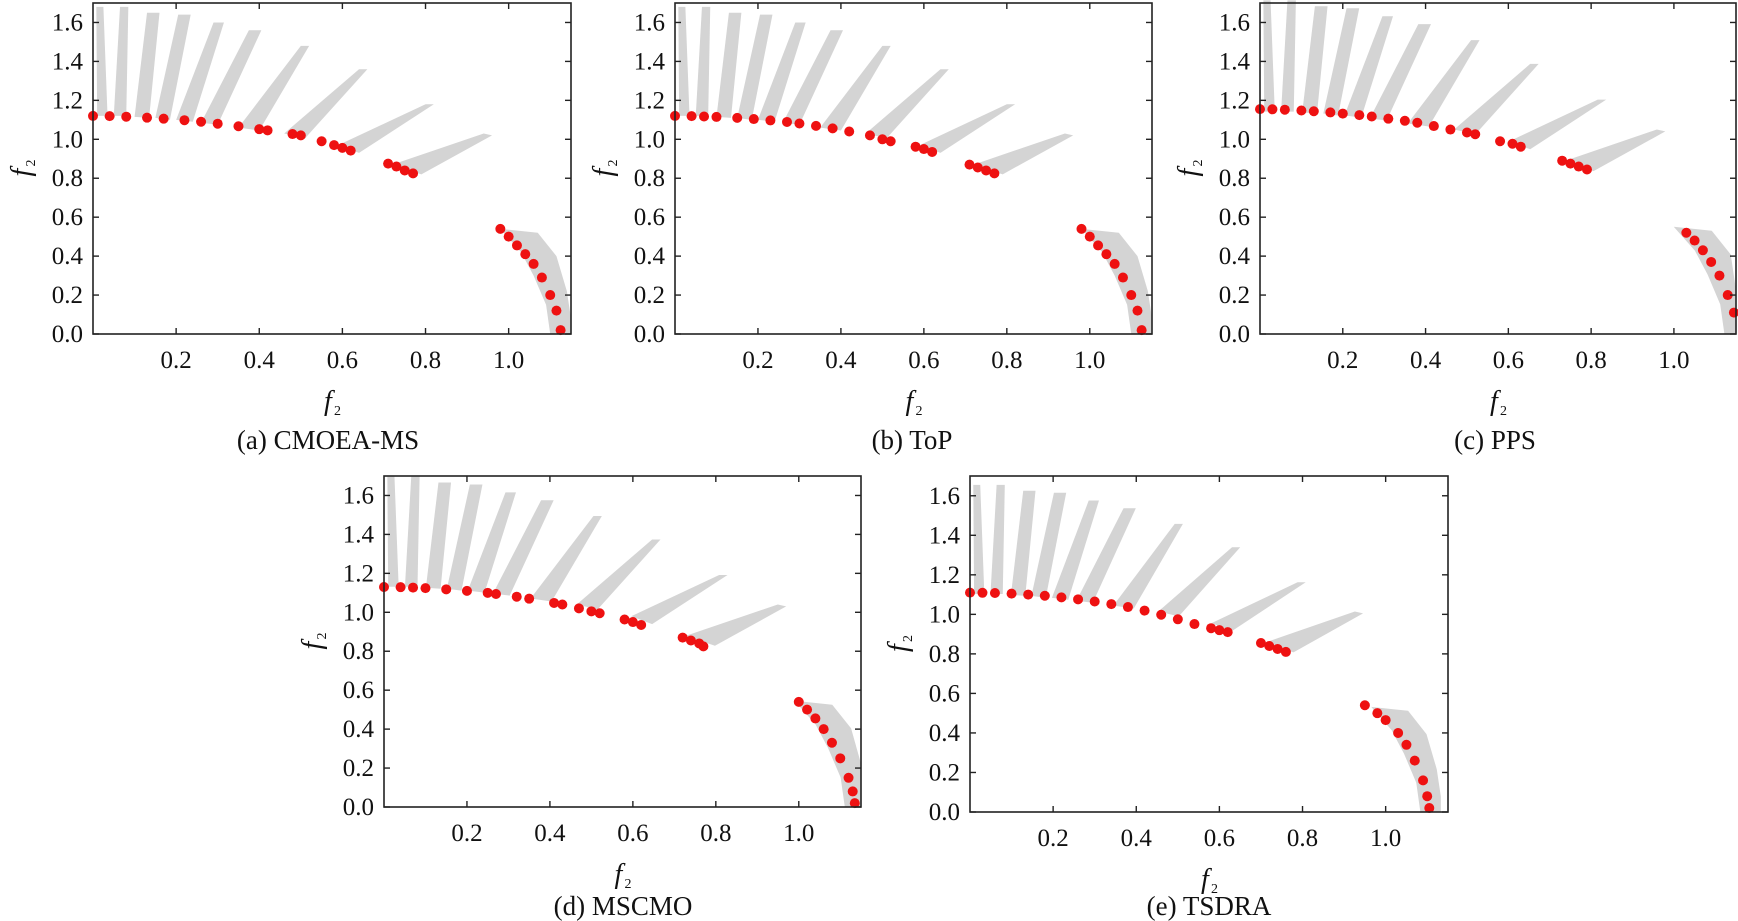  What do you see at coordinates (359, 729) in the screenshot?
I see `y-tick-label: 0.4` at bounding box center [359, 729].